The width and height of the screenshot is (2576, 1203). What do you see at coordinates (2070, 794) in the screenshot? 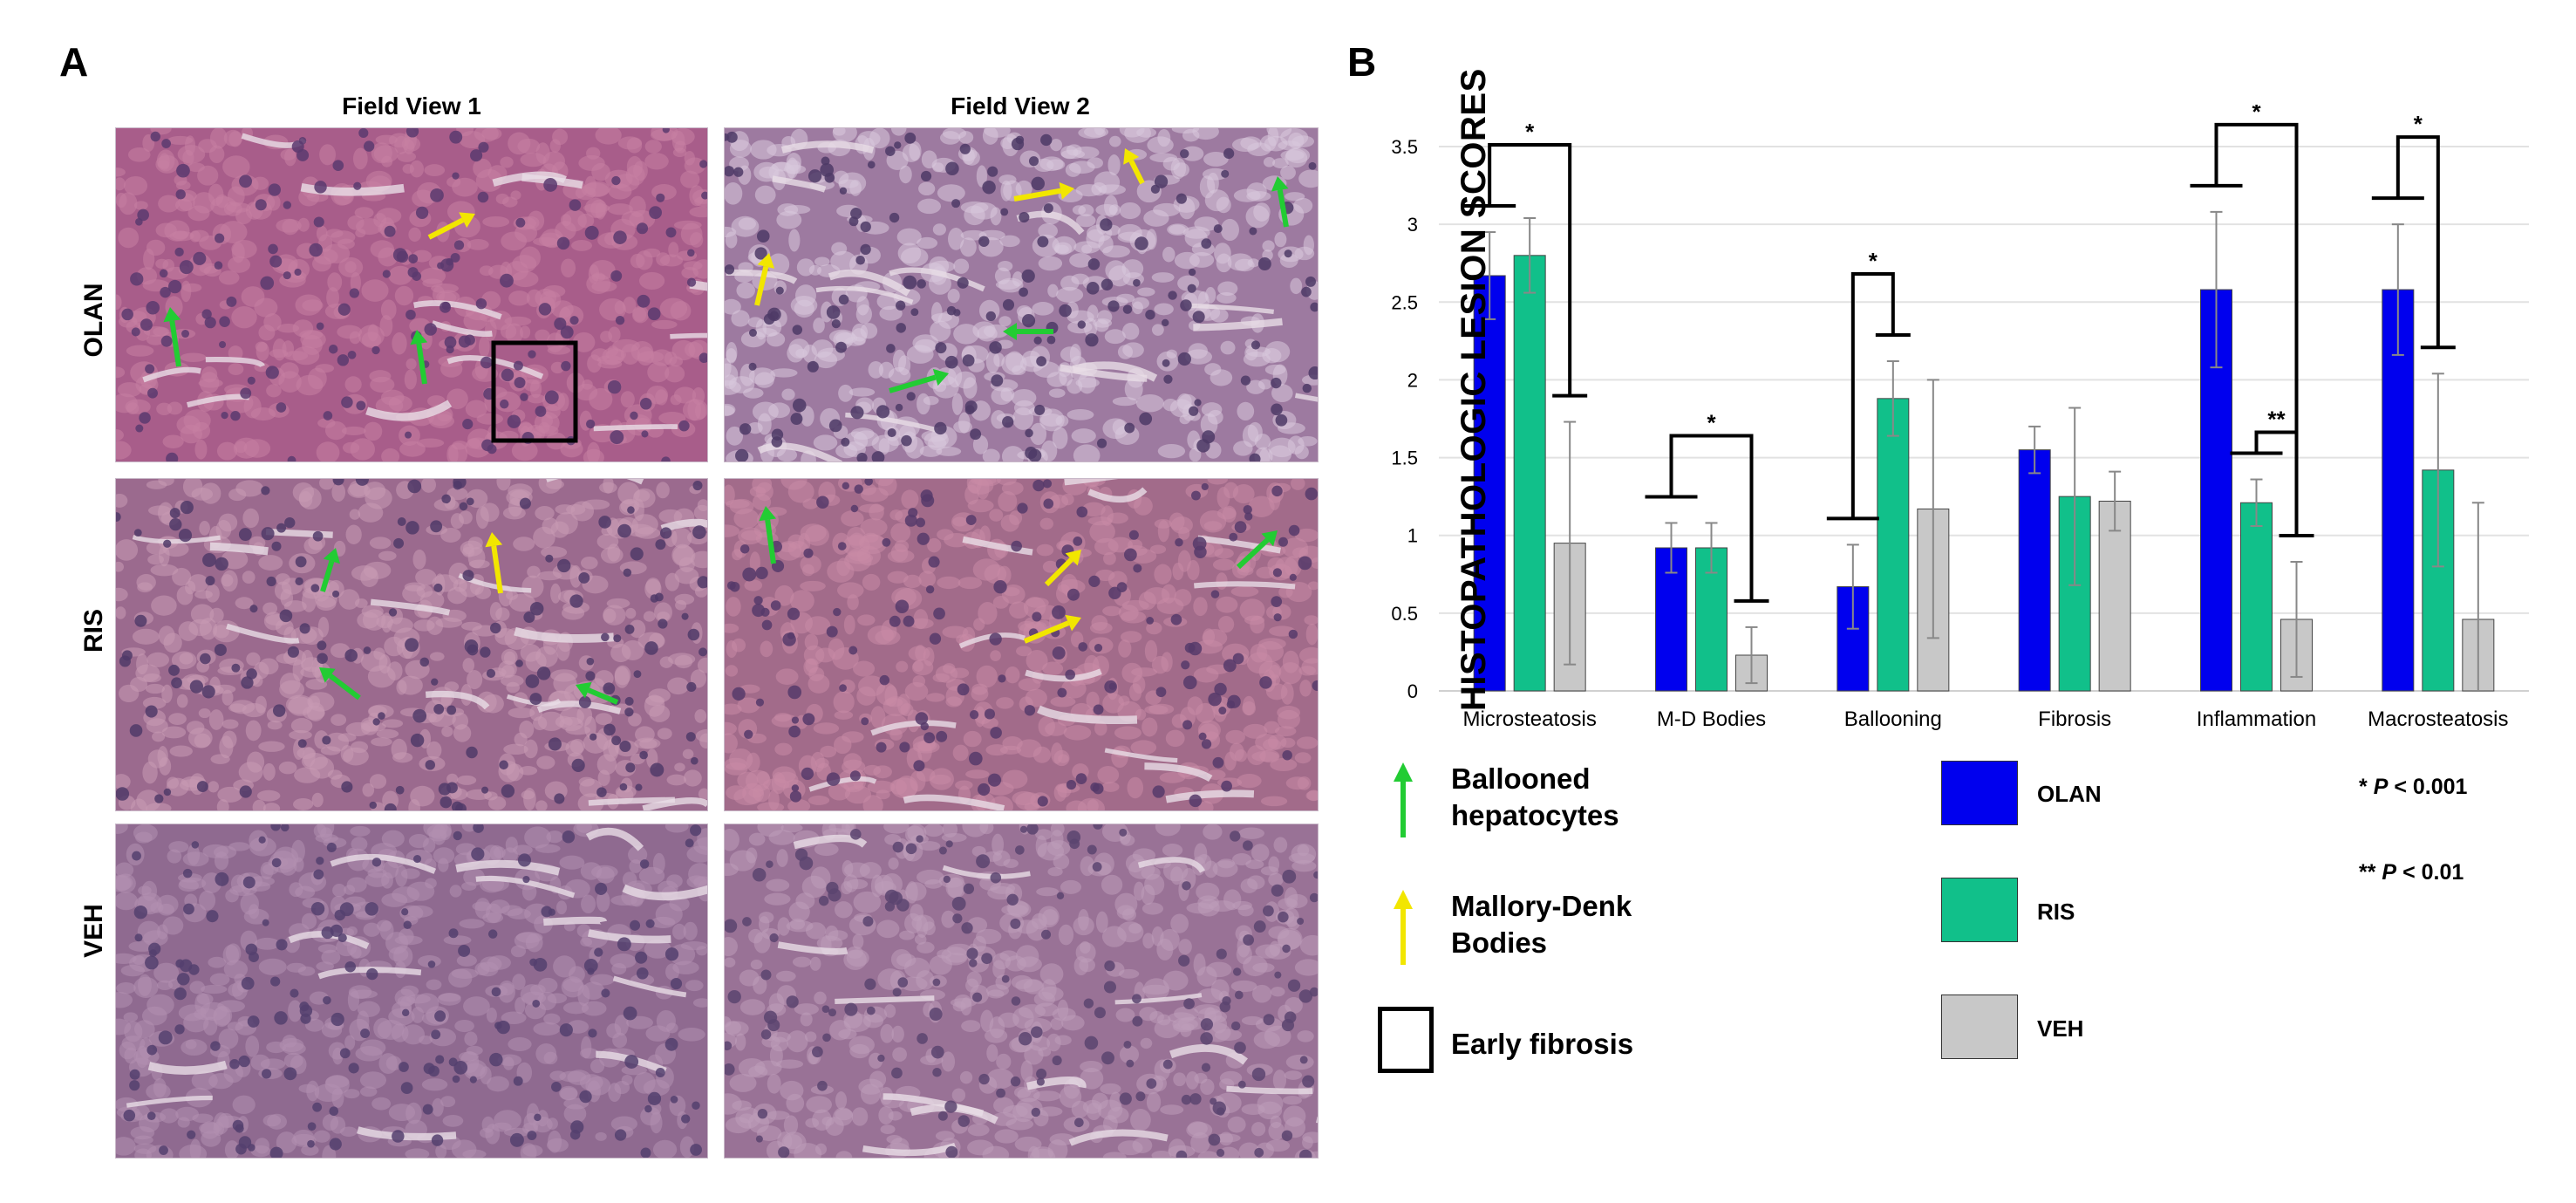
I see `legend-label-olan: OLAN` at bounding box center [2070, 794].